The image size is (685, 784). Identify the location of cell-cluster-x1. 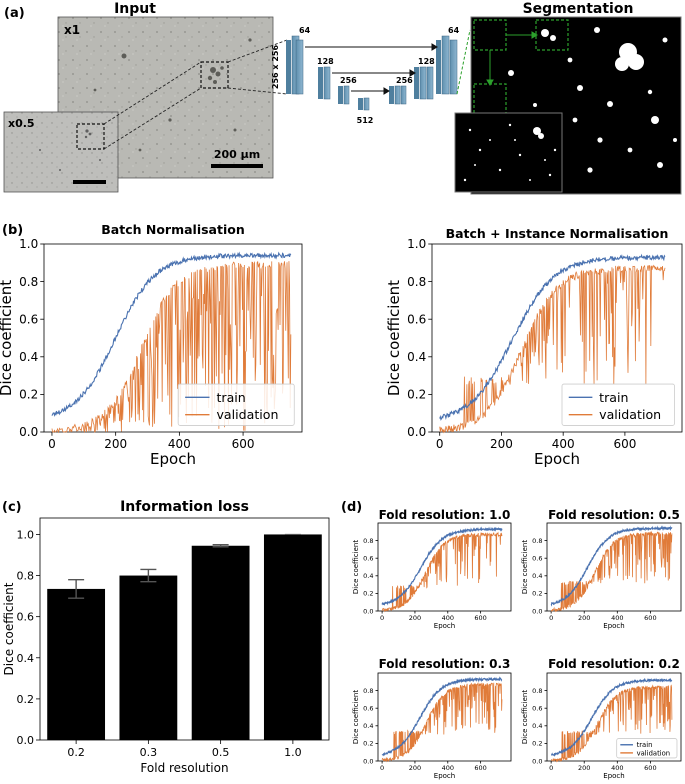
(172, 95).